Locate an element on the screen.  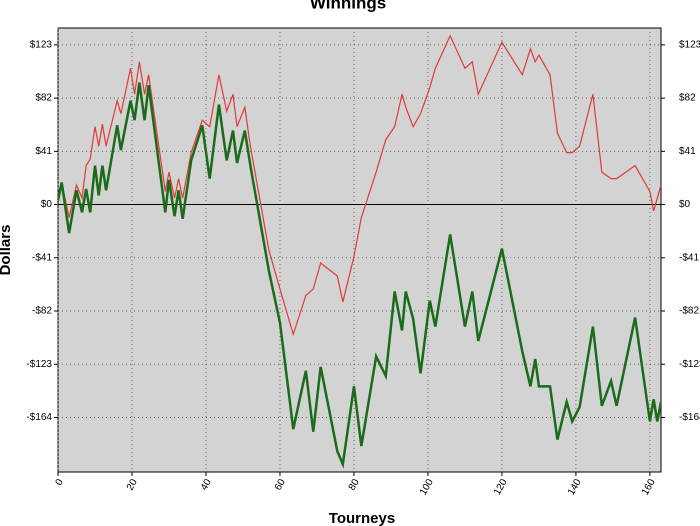
x-tick-label: 80 is located at coordinates (354, 485).